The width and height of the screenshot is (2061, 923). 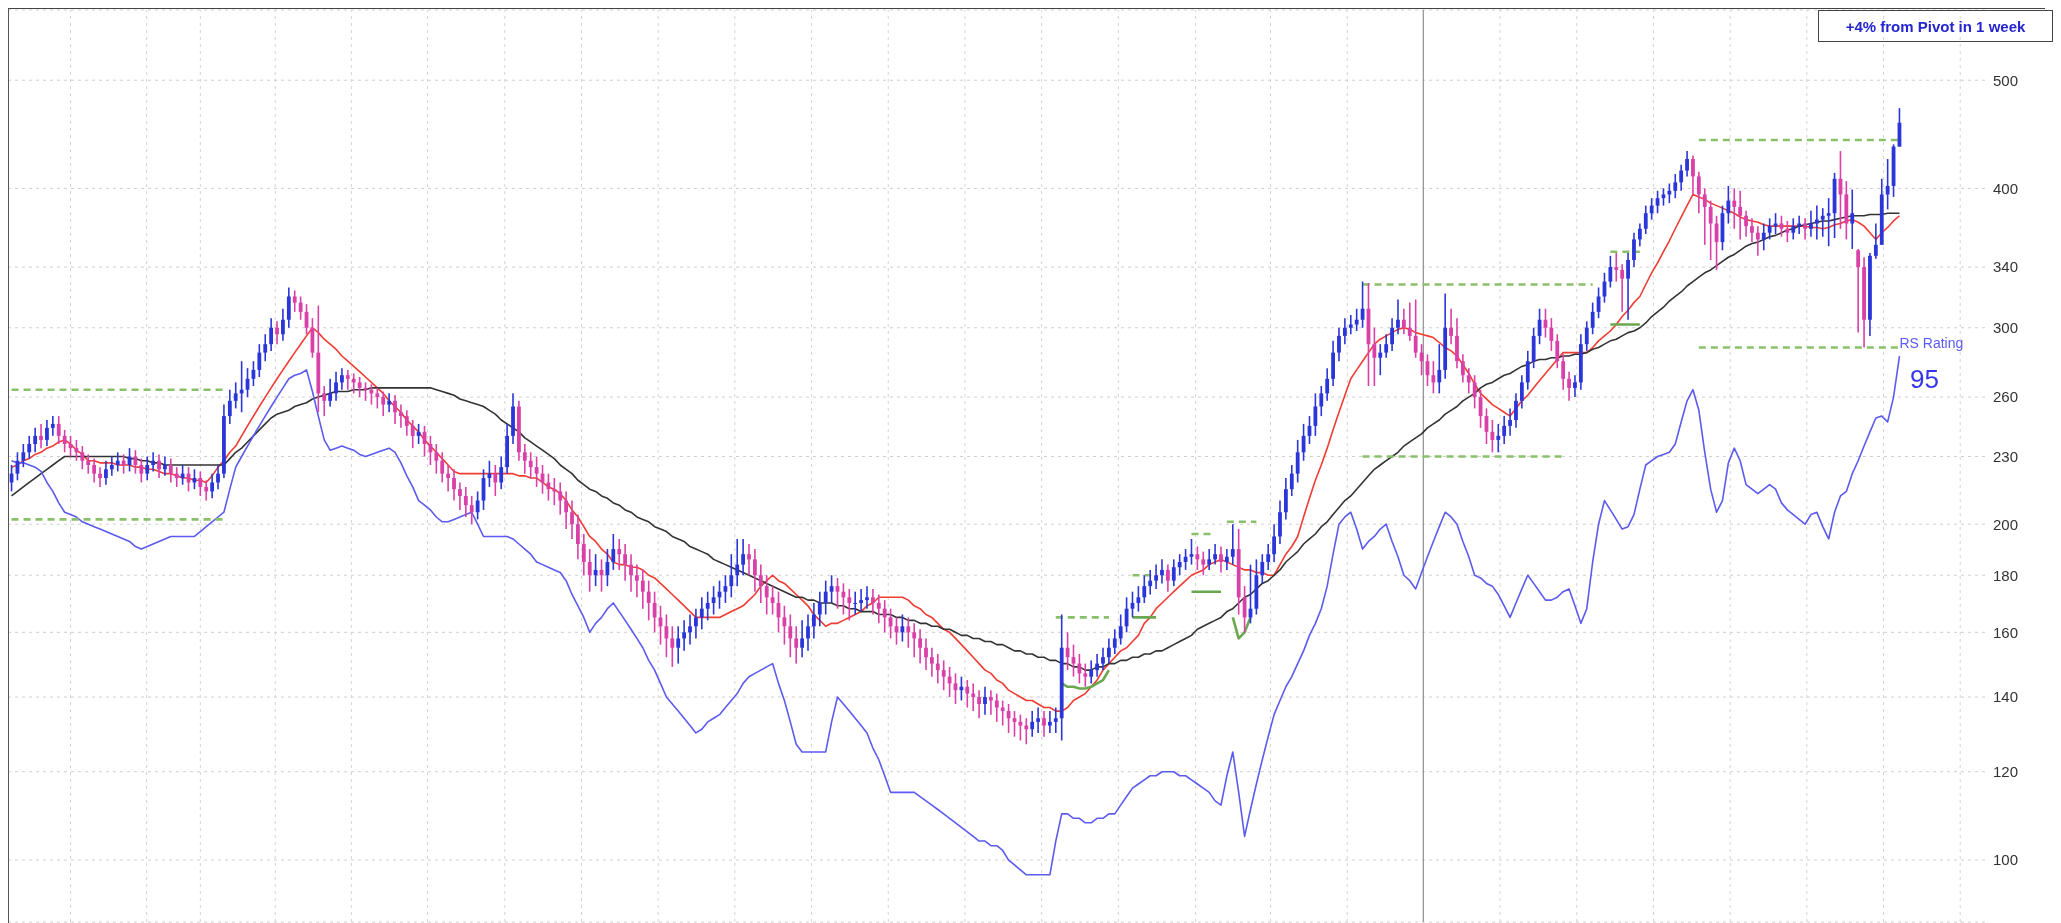 What do you see at coordinates (1924, 379) in the screenshot?
I see `text: 95` at bounding box center [1924, 379].